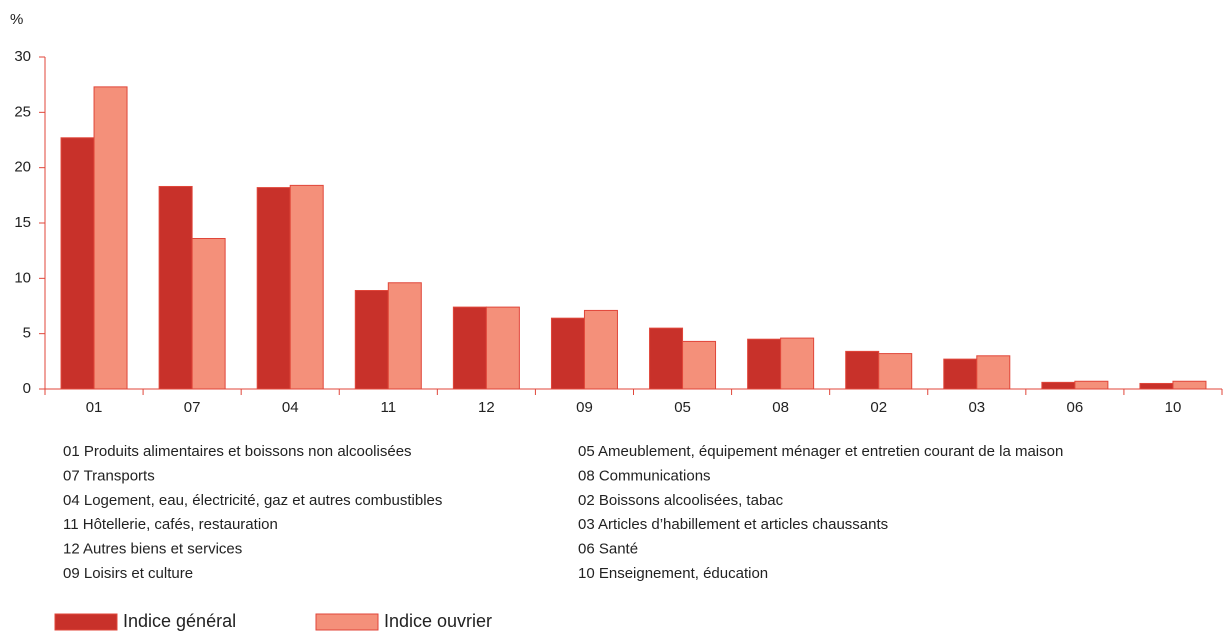 Image resolution: width=1229 pixels, height=631 pixels. What do you see at coordinates (22, 111) in the screenshot?
I see `y-tick-label: 25` at bounding box center [22, 111].